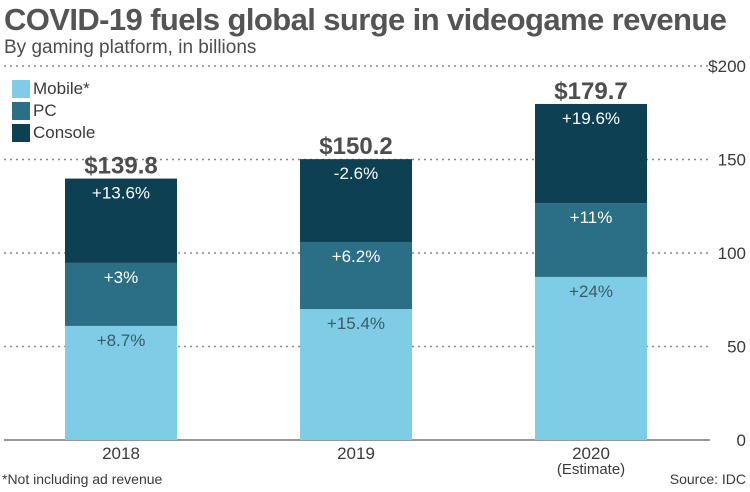 Image resolution: width=750 pixels, height=492 pixels. I want to click on legend-swatch-console, so click(21, 133).